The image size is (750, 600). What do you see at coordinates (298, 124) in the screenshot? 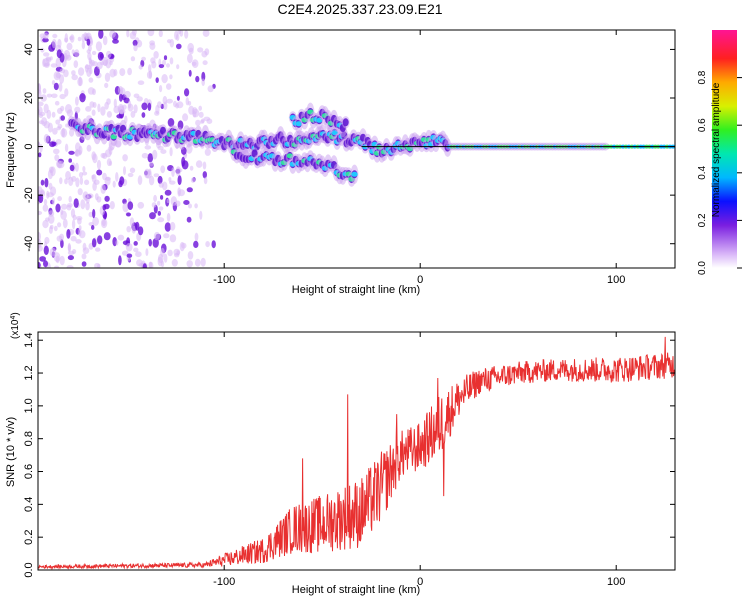
I see `spectrogram-track-peak` at bounding box center [298, 124].